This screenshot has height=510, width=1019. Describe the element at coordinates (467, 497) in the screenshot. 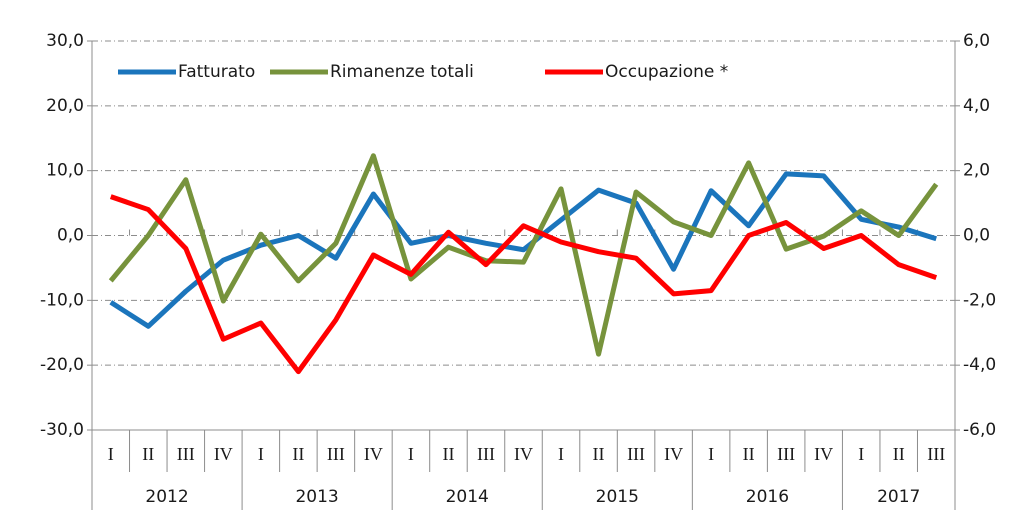

I see `year-label: 2014` at that location.